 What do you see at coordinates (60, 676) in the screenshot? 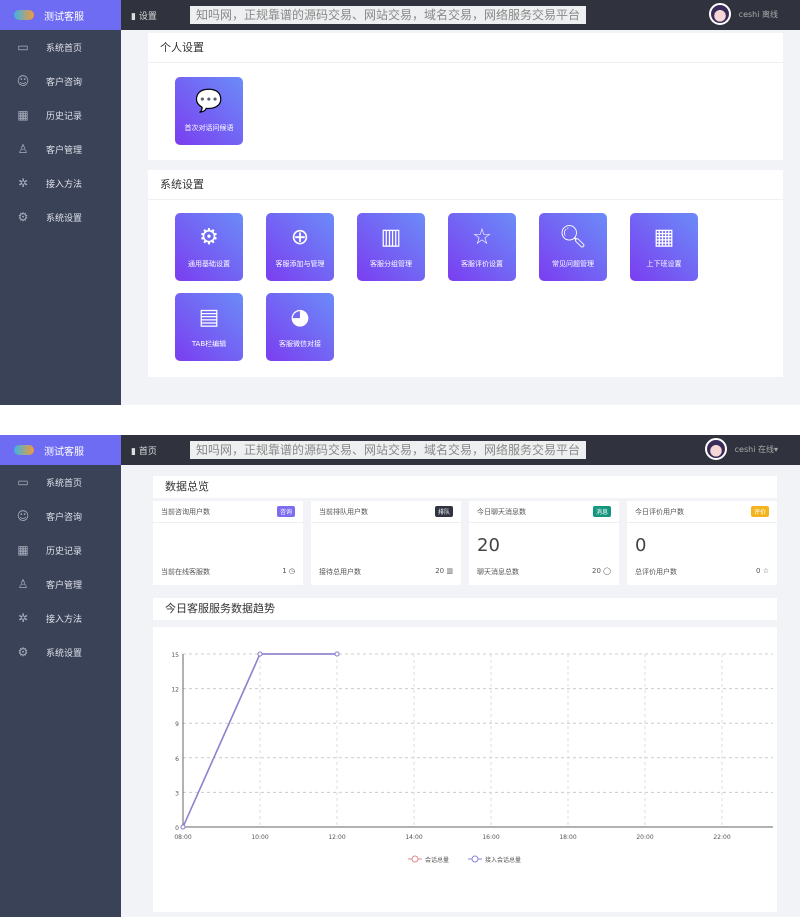
I see `sidebar: 测试客服 ▭ 系统首页 ☺ 客户咨询 ▦ 历史记录 ♙ 客户管理 ✲ 接入方法 ⚙ 系统设置` at bounding box center [60, 676].